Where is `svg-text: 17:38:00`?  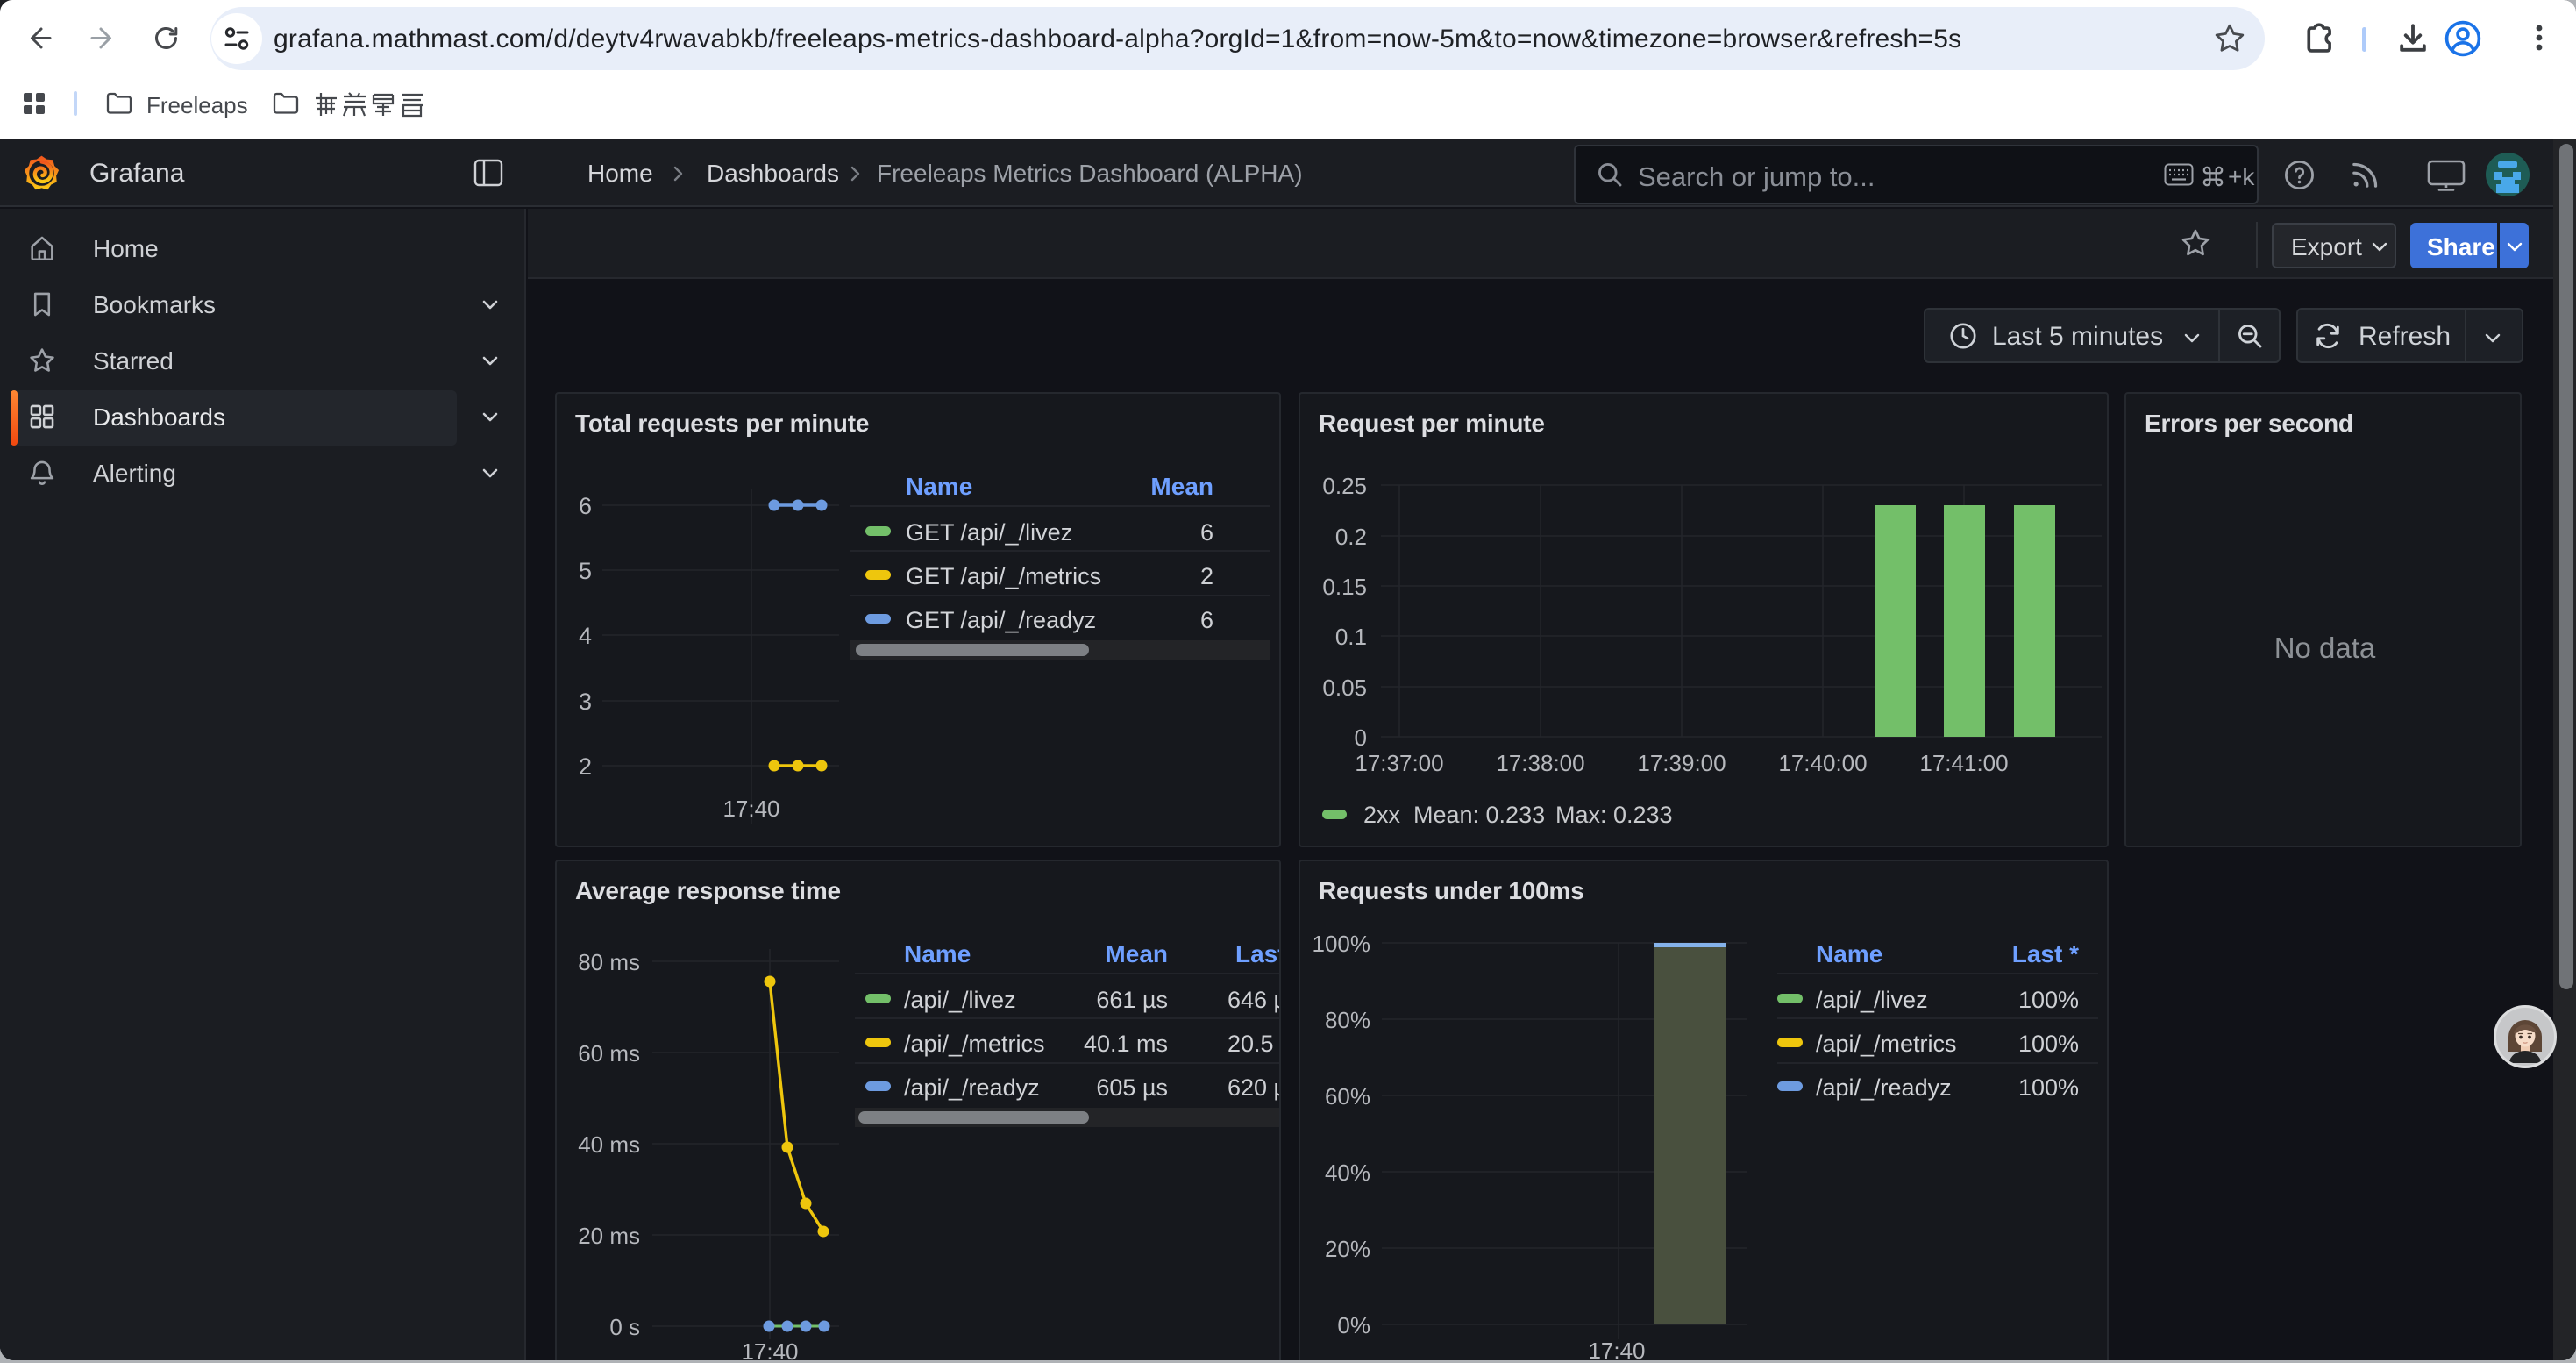 svg-text: 17:38:00 is located at coordinates (1540, 763).